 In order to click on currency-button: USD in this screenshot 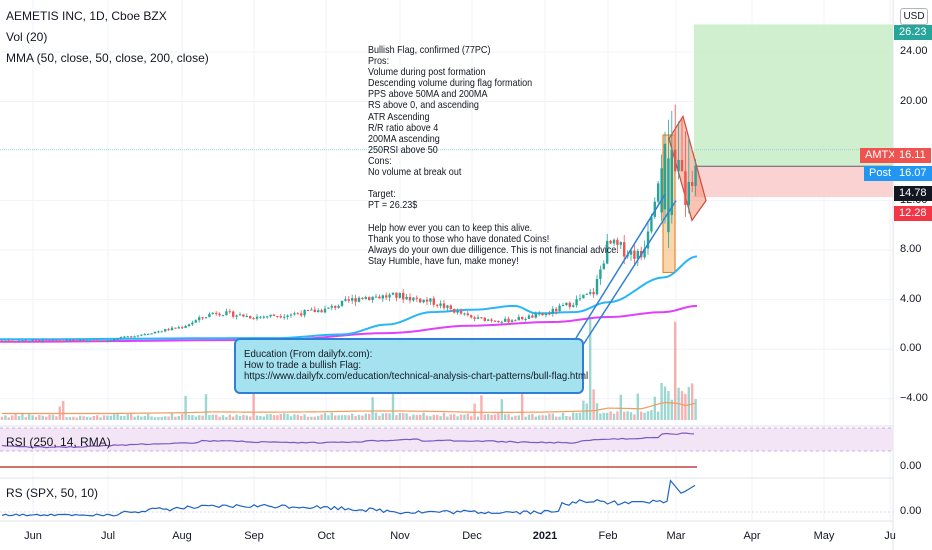, I will do `click(914, 16)`.